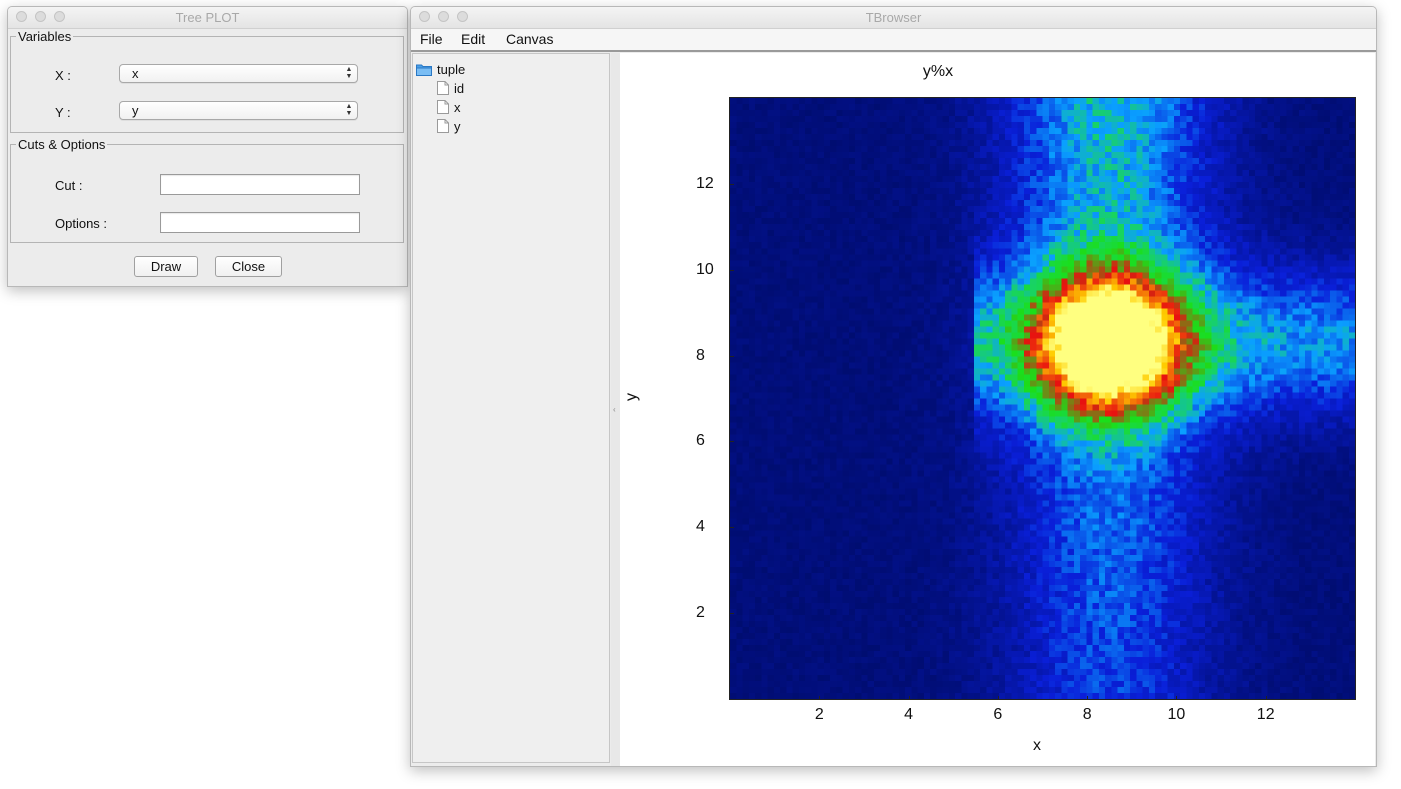 This screenshot has width=1401, height=789. Describe the element at coordinates (450, 88) in the screenshot. I see `tree-item-id: id` at that location.